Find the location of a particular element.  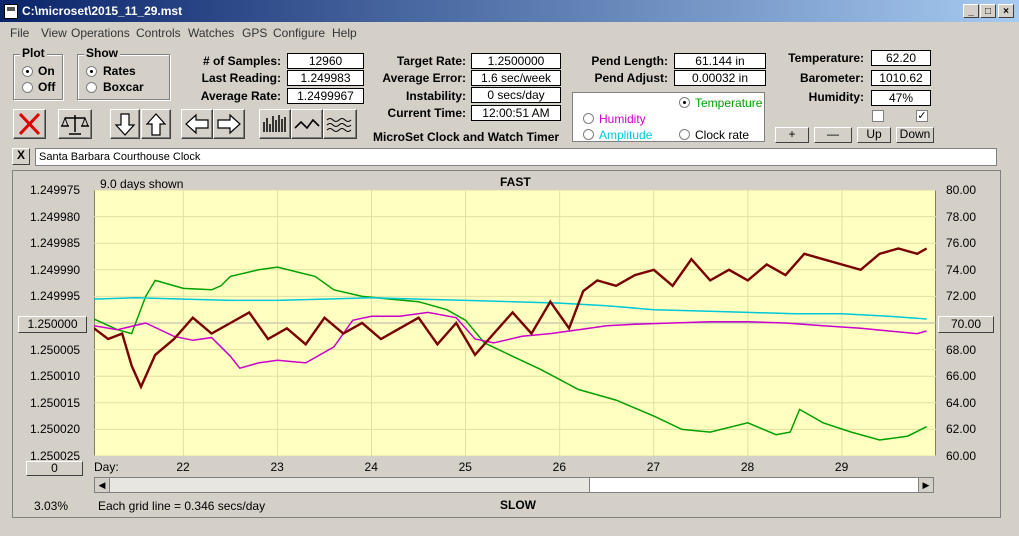

target-rate-label: Target Rate: is located at coordinates (431, 61).